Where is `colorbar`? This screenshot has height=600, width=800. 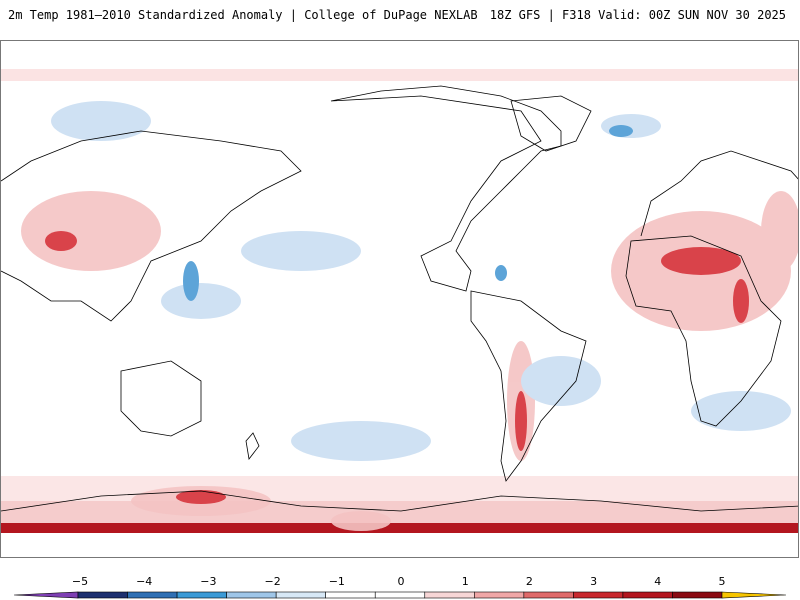 colorbar is located at coordinates (400, 595).